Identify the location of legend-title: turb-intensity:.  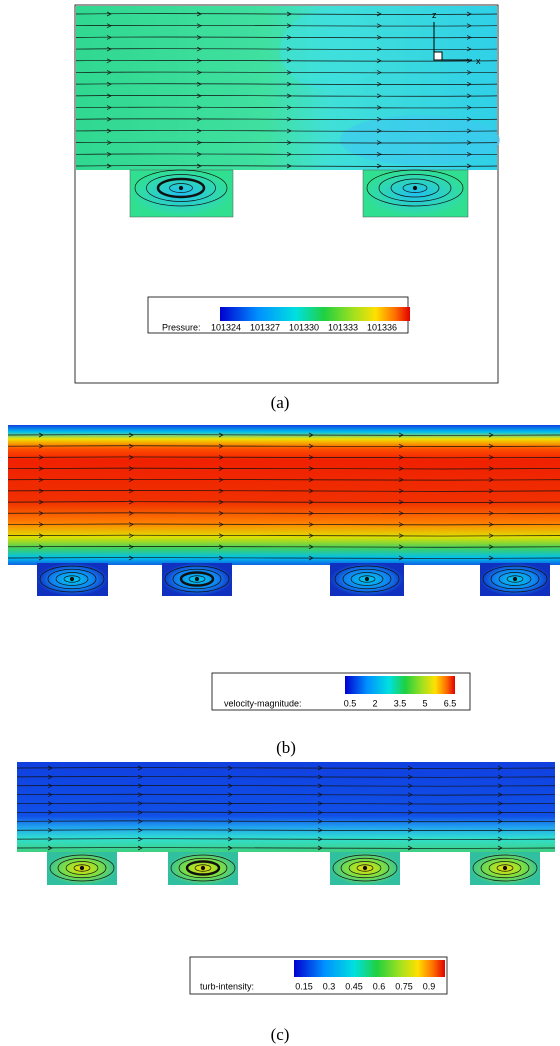
(227, 986).